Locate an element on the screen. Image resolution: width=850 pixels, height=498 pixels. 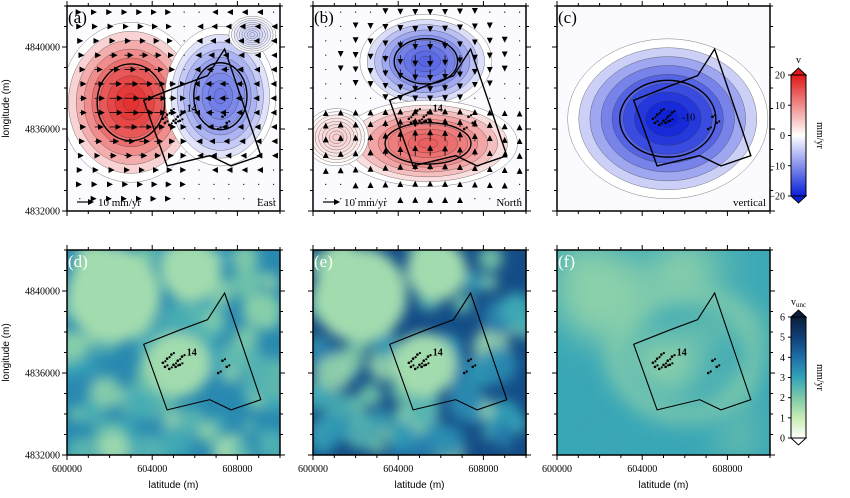
station-label: 14 is located at coordinates (438, 353).